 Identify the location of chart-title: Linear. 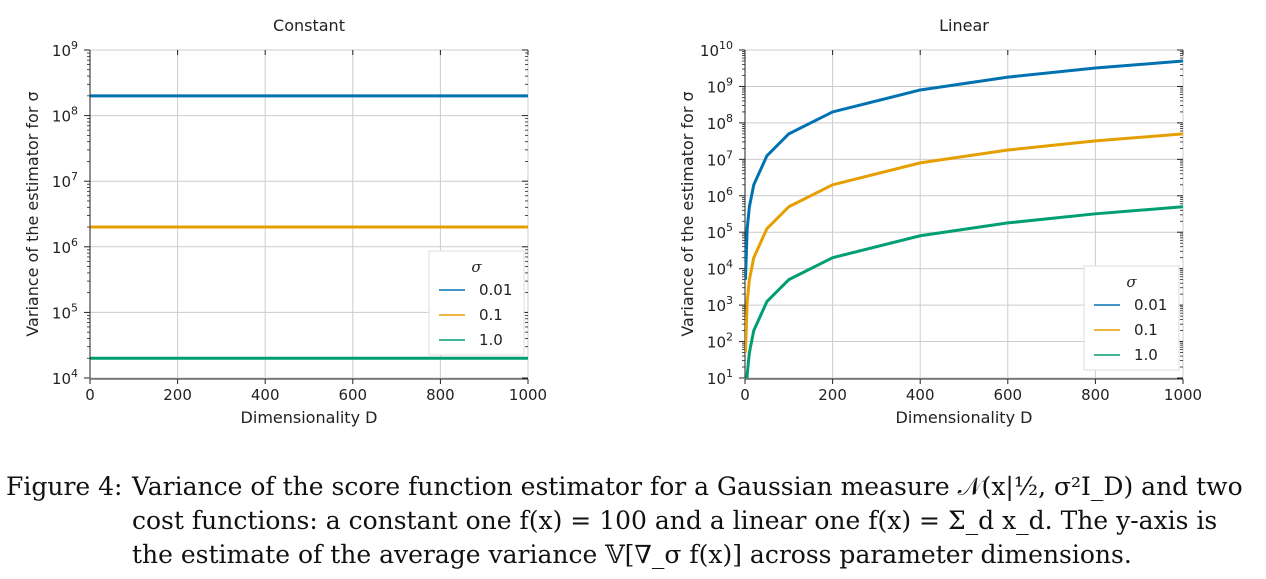
(964, 25).